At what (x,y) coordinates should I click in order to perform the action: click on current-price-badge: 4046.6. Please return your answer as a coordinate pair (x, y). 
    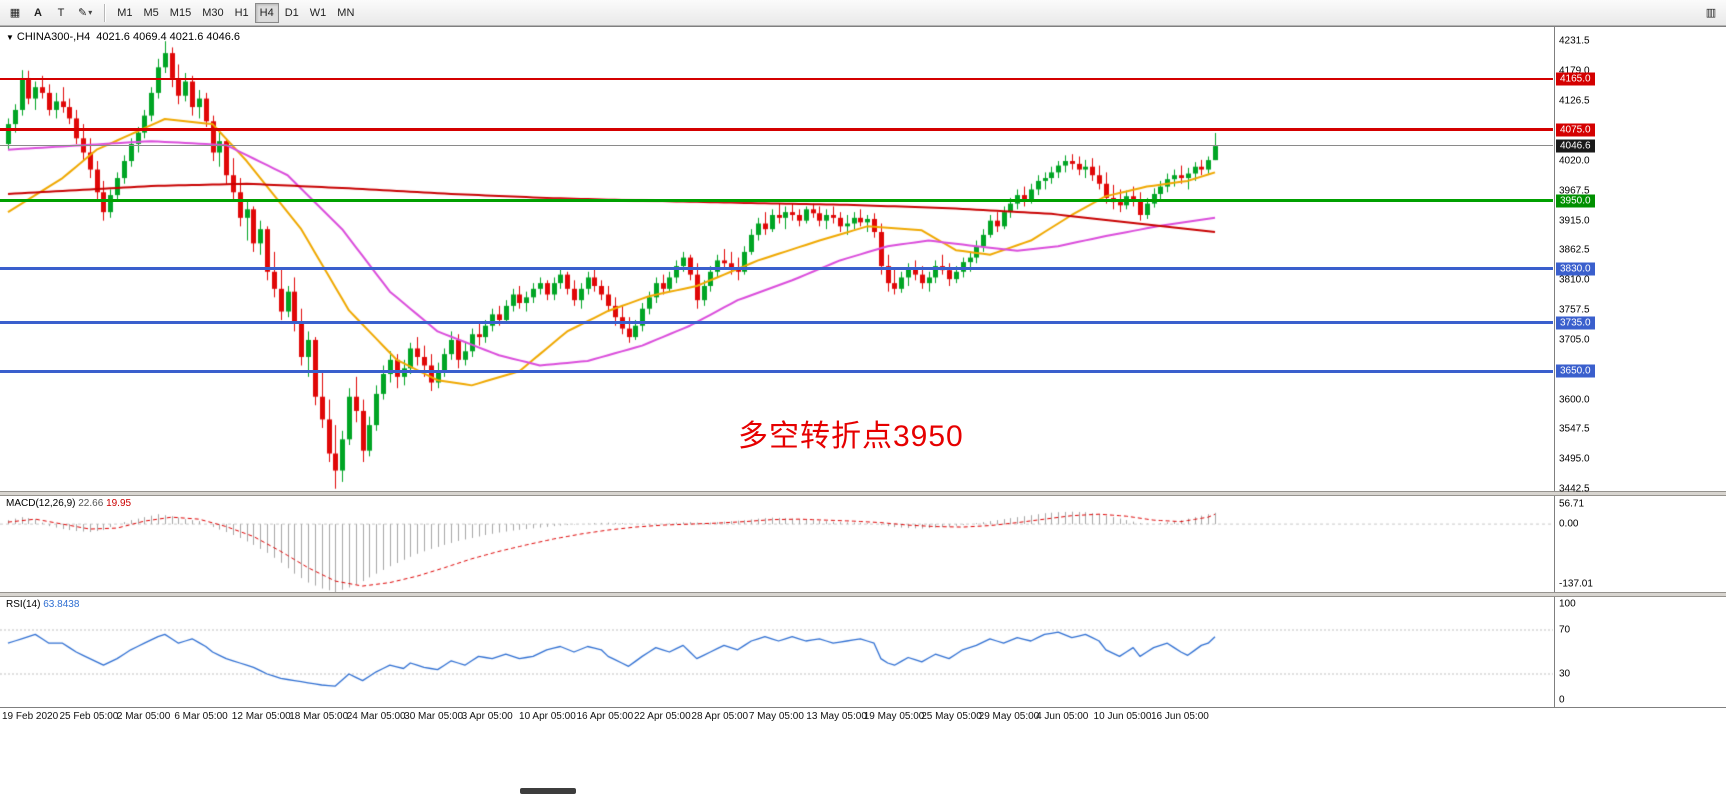
    Looking at the image, I should click on (1575, 146).